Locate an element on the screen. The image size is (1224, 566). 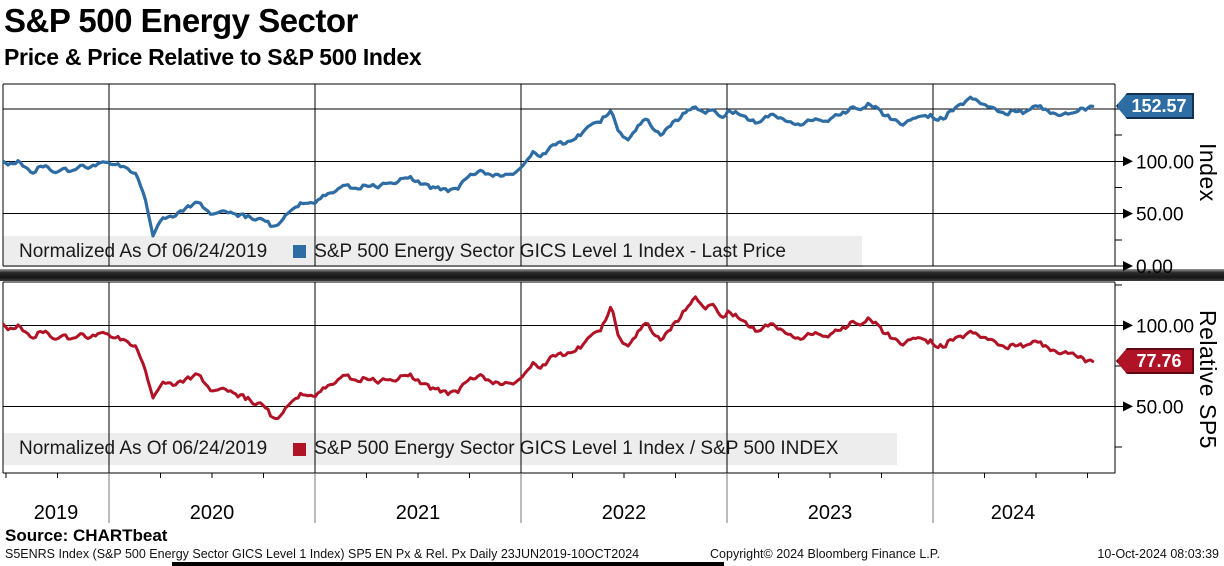
footer-timestamp: 10-Oct-2024 08:03:39 is located at coordinates (1158, 554).